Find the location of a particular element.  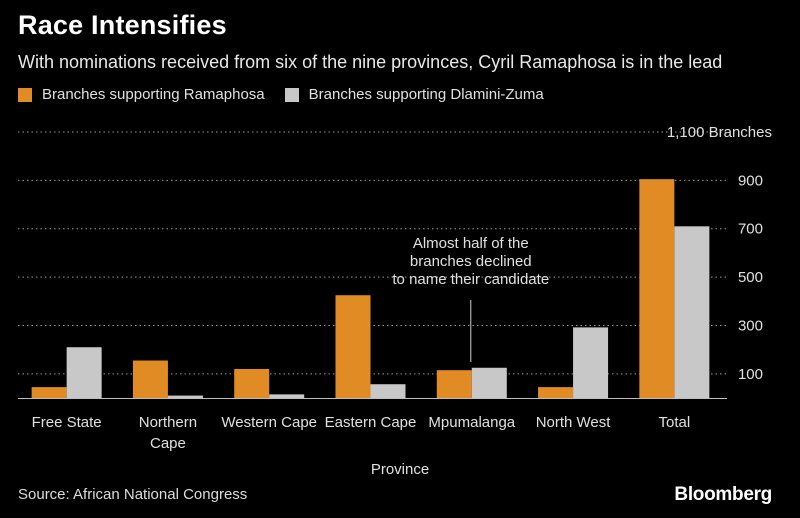

legend-item-ramaphosa: Branches supporting Ramaphosa is located at coordinates (141, 94).